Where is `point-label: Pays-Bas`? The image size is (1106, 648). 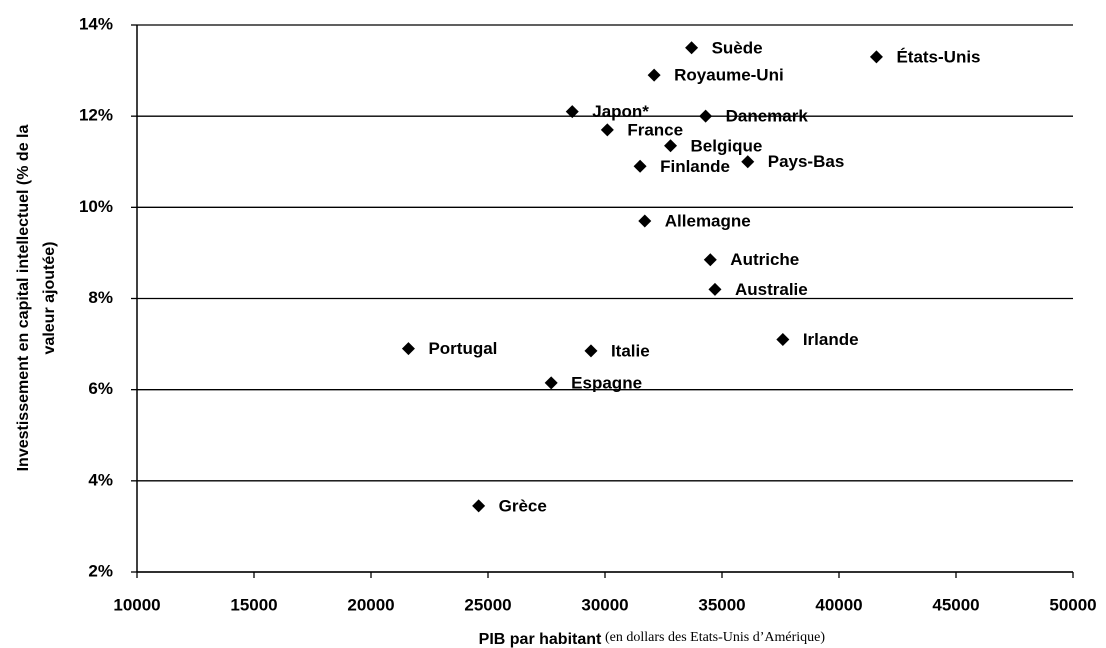
point-label: Pays-Bas is located at coordinates (806, 161).